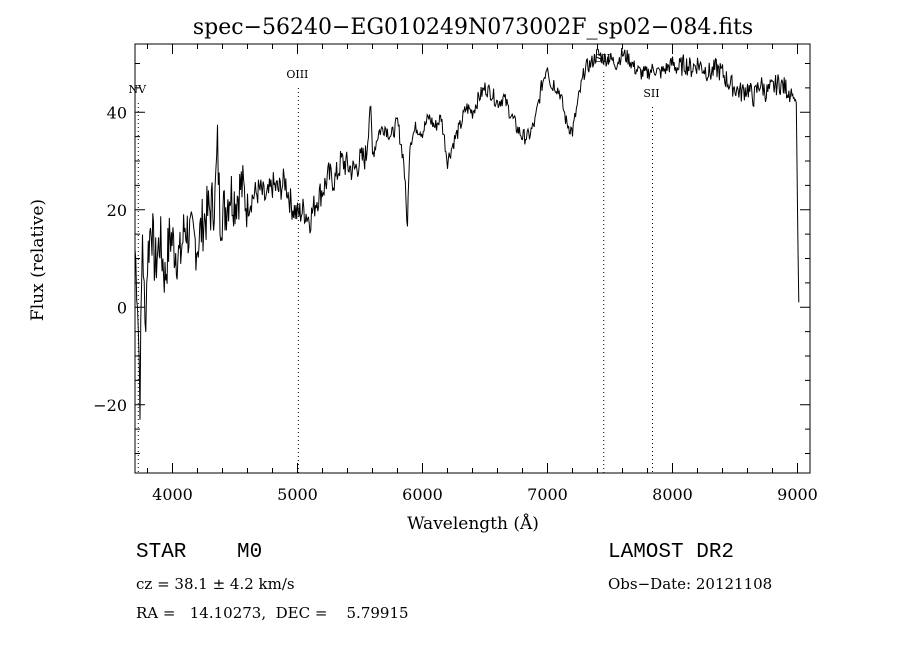 The width and height of the screenshot is (900, 650). What do you see at coordinates (547, 494) in the screenshot?
I see `x-tick-label: 7000` at bounding box center [547, 494].